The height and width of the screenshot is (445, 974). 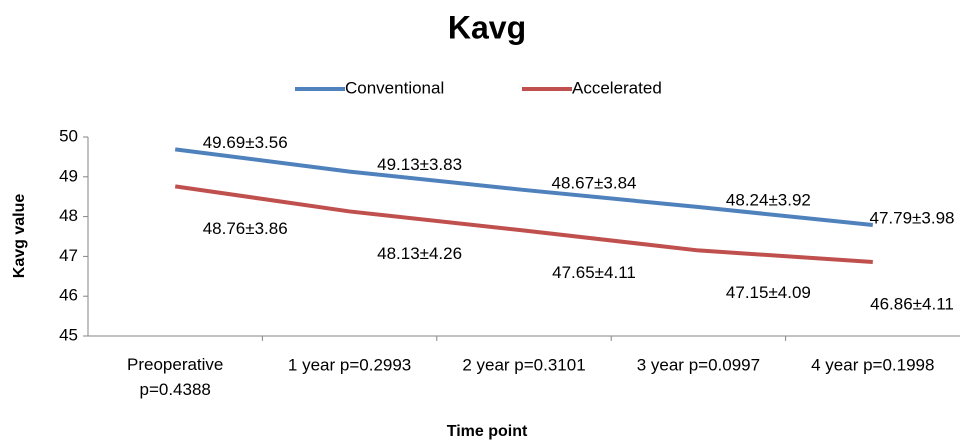 I want to click on y-tick-label: 47, so click(x=68, y=255).